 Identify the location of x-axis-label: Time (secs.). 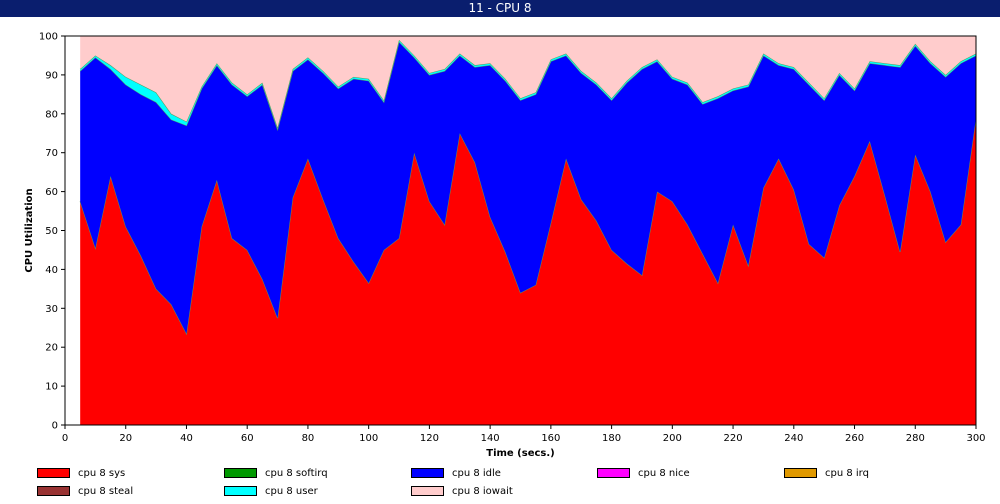
(520, 453).